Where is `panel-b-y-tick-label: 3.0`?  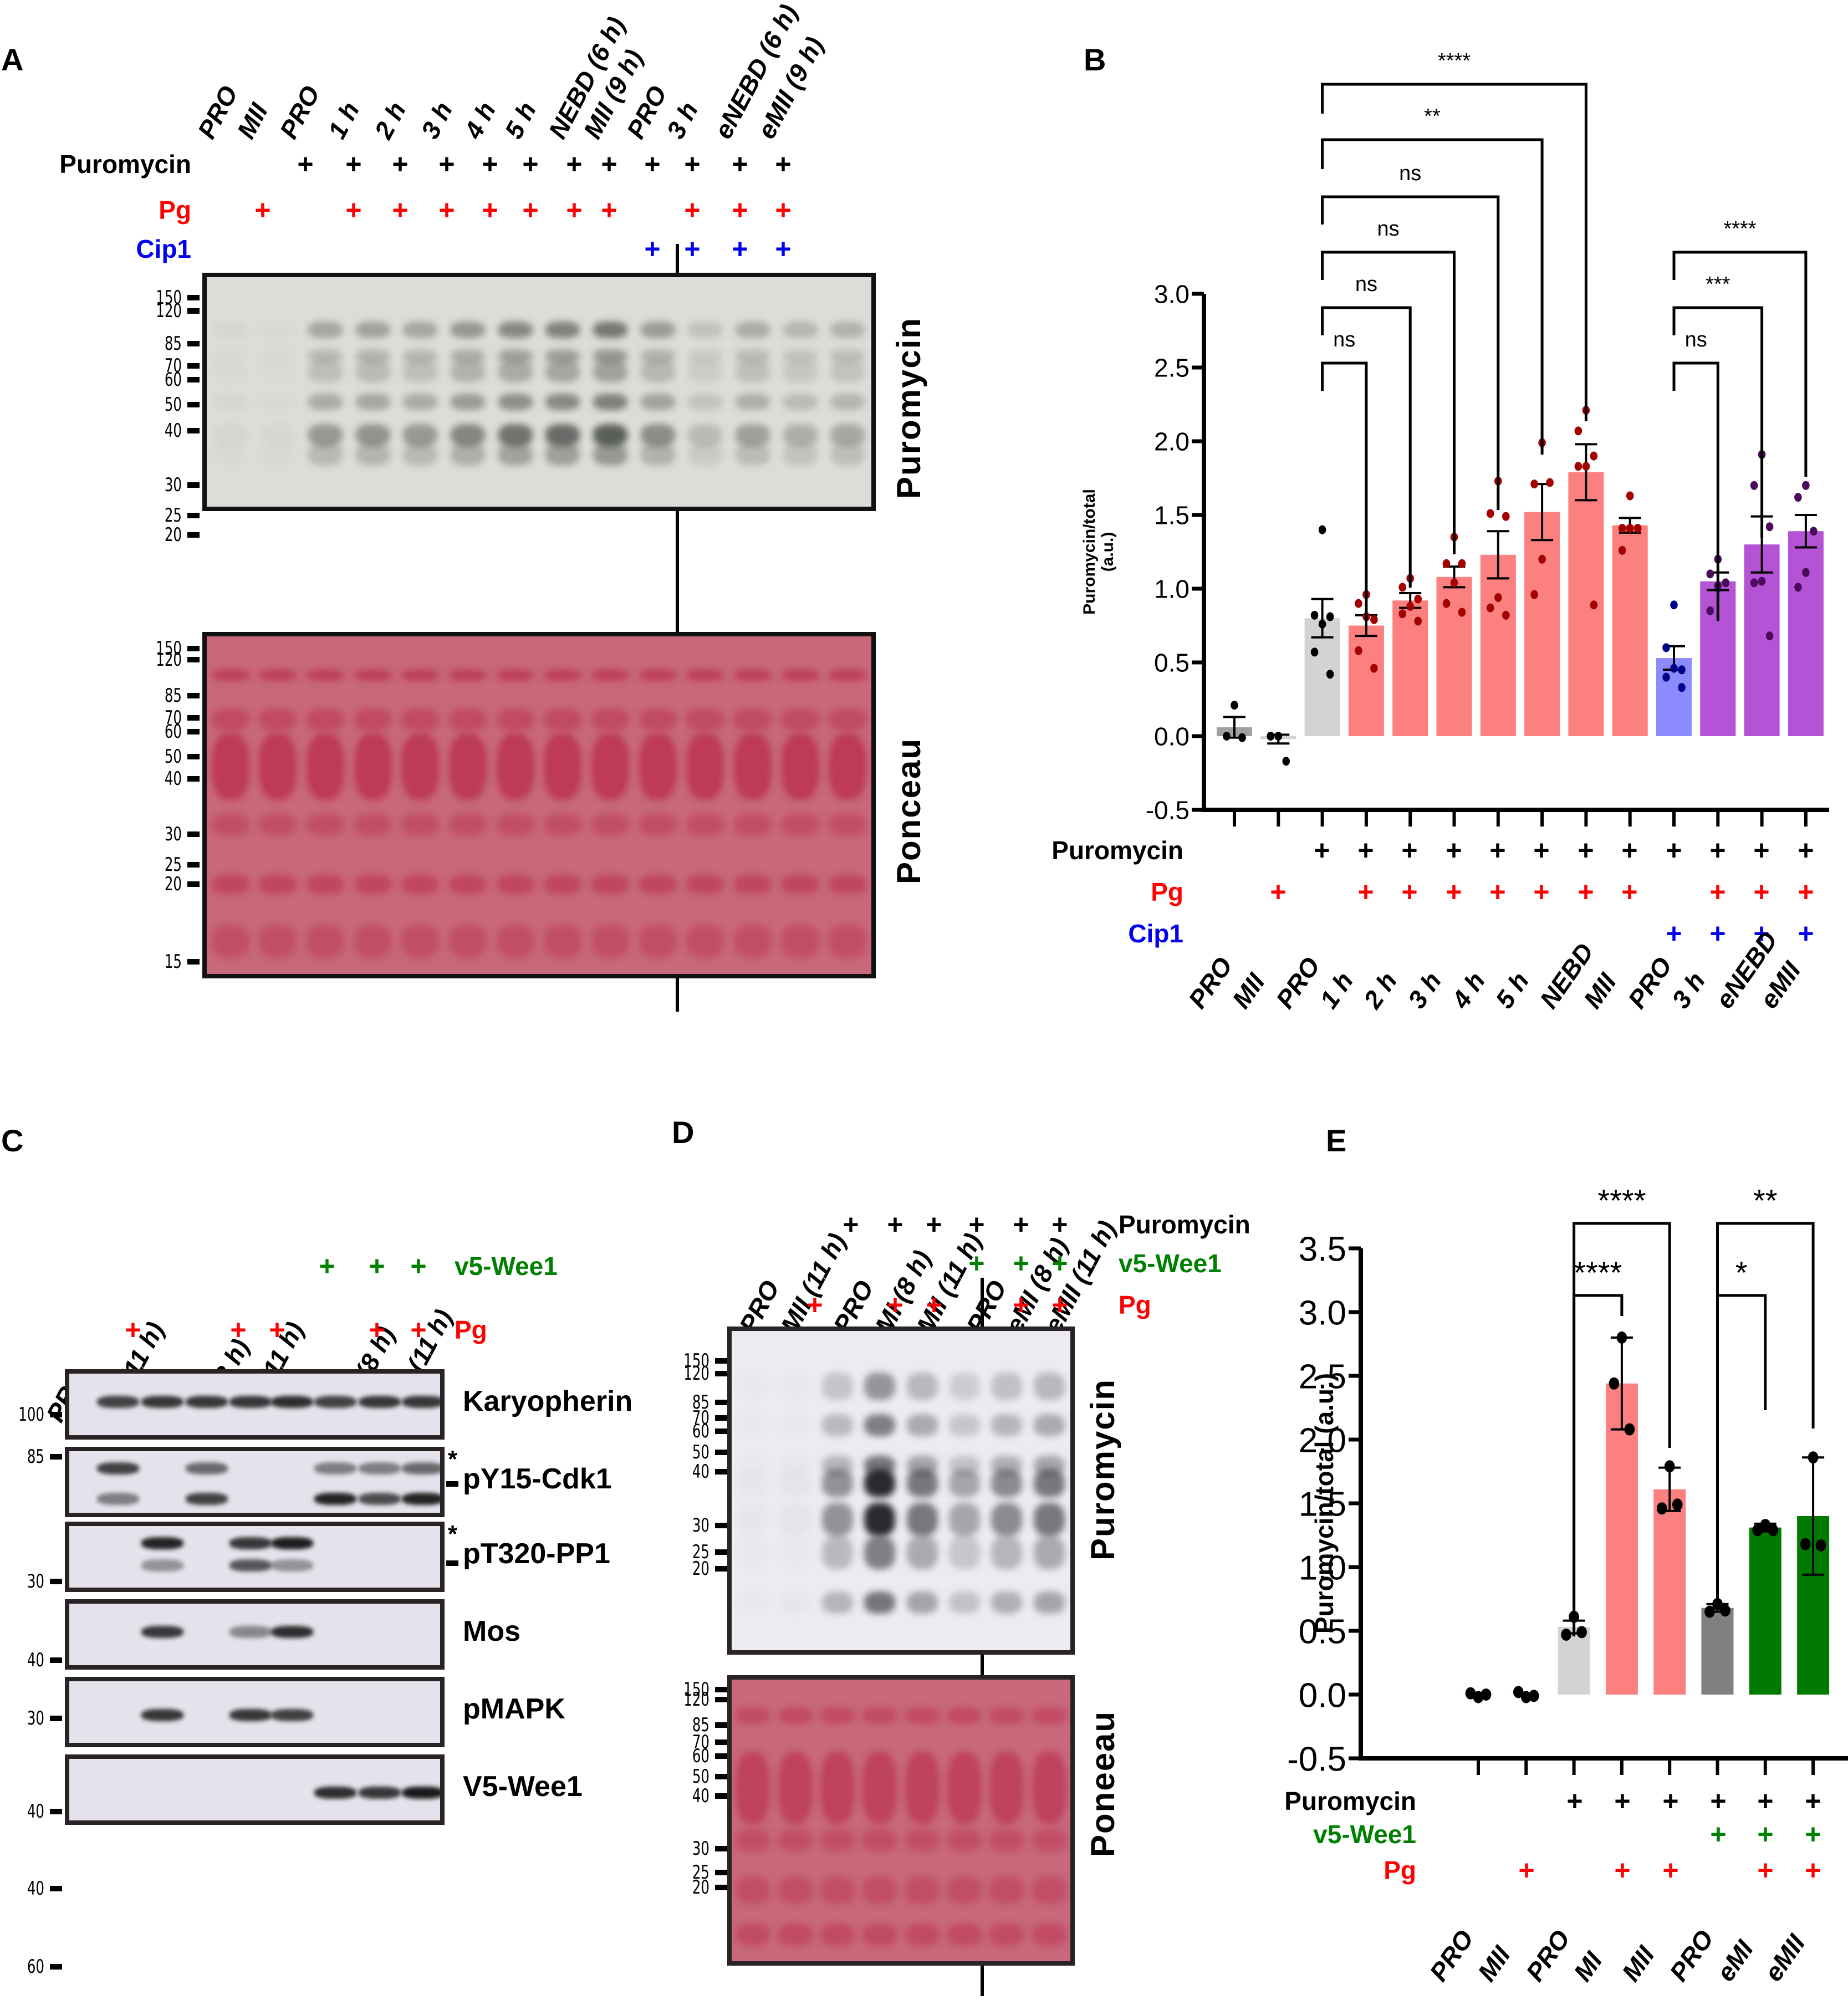 panel-b-y-tick-label: 3.0 is located at coordinates (1172, 294).